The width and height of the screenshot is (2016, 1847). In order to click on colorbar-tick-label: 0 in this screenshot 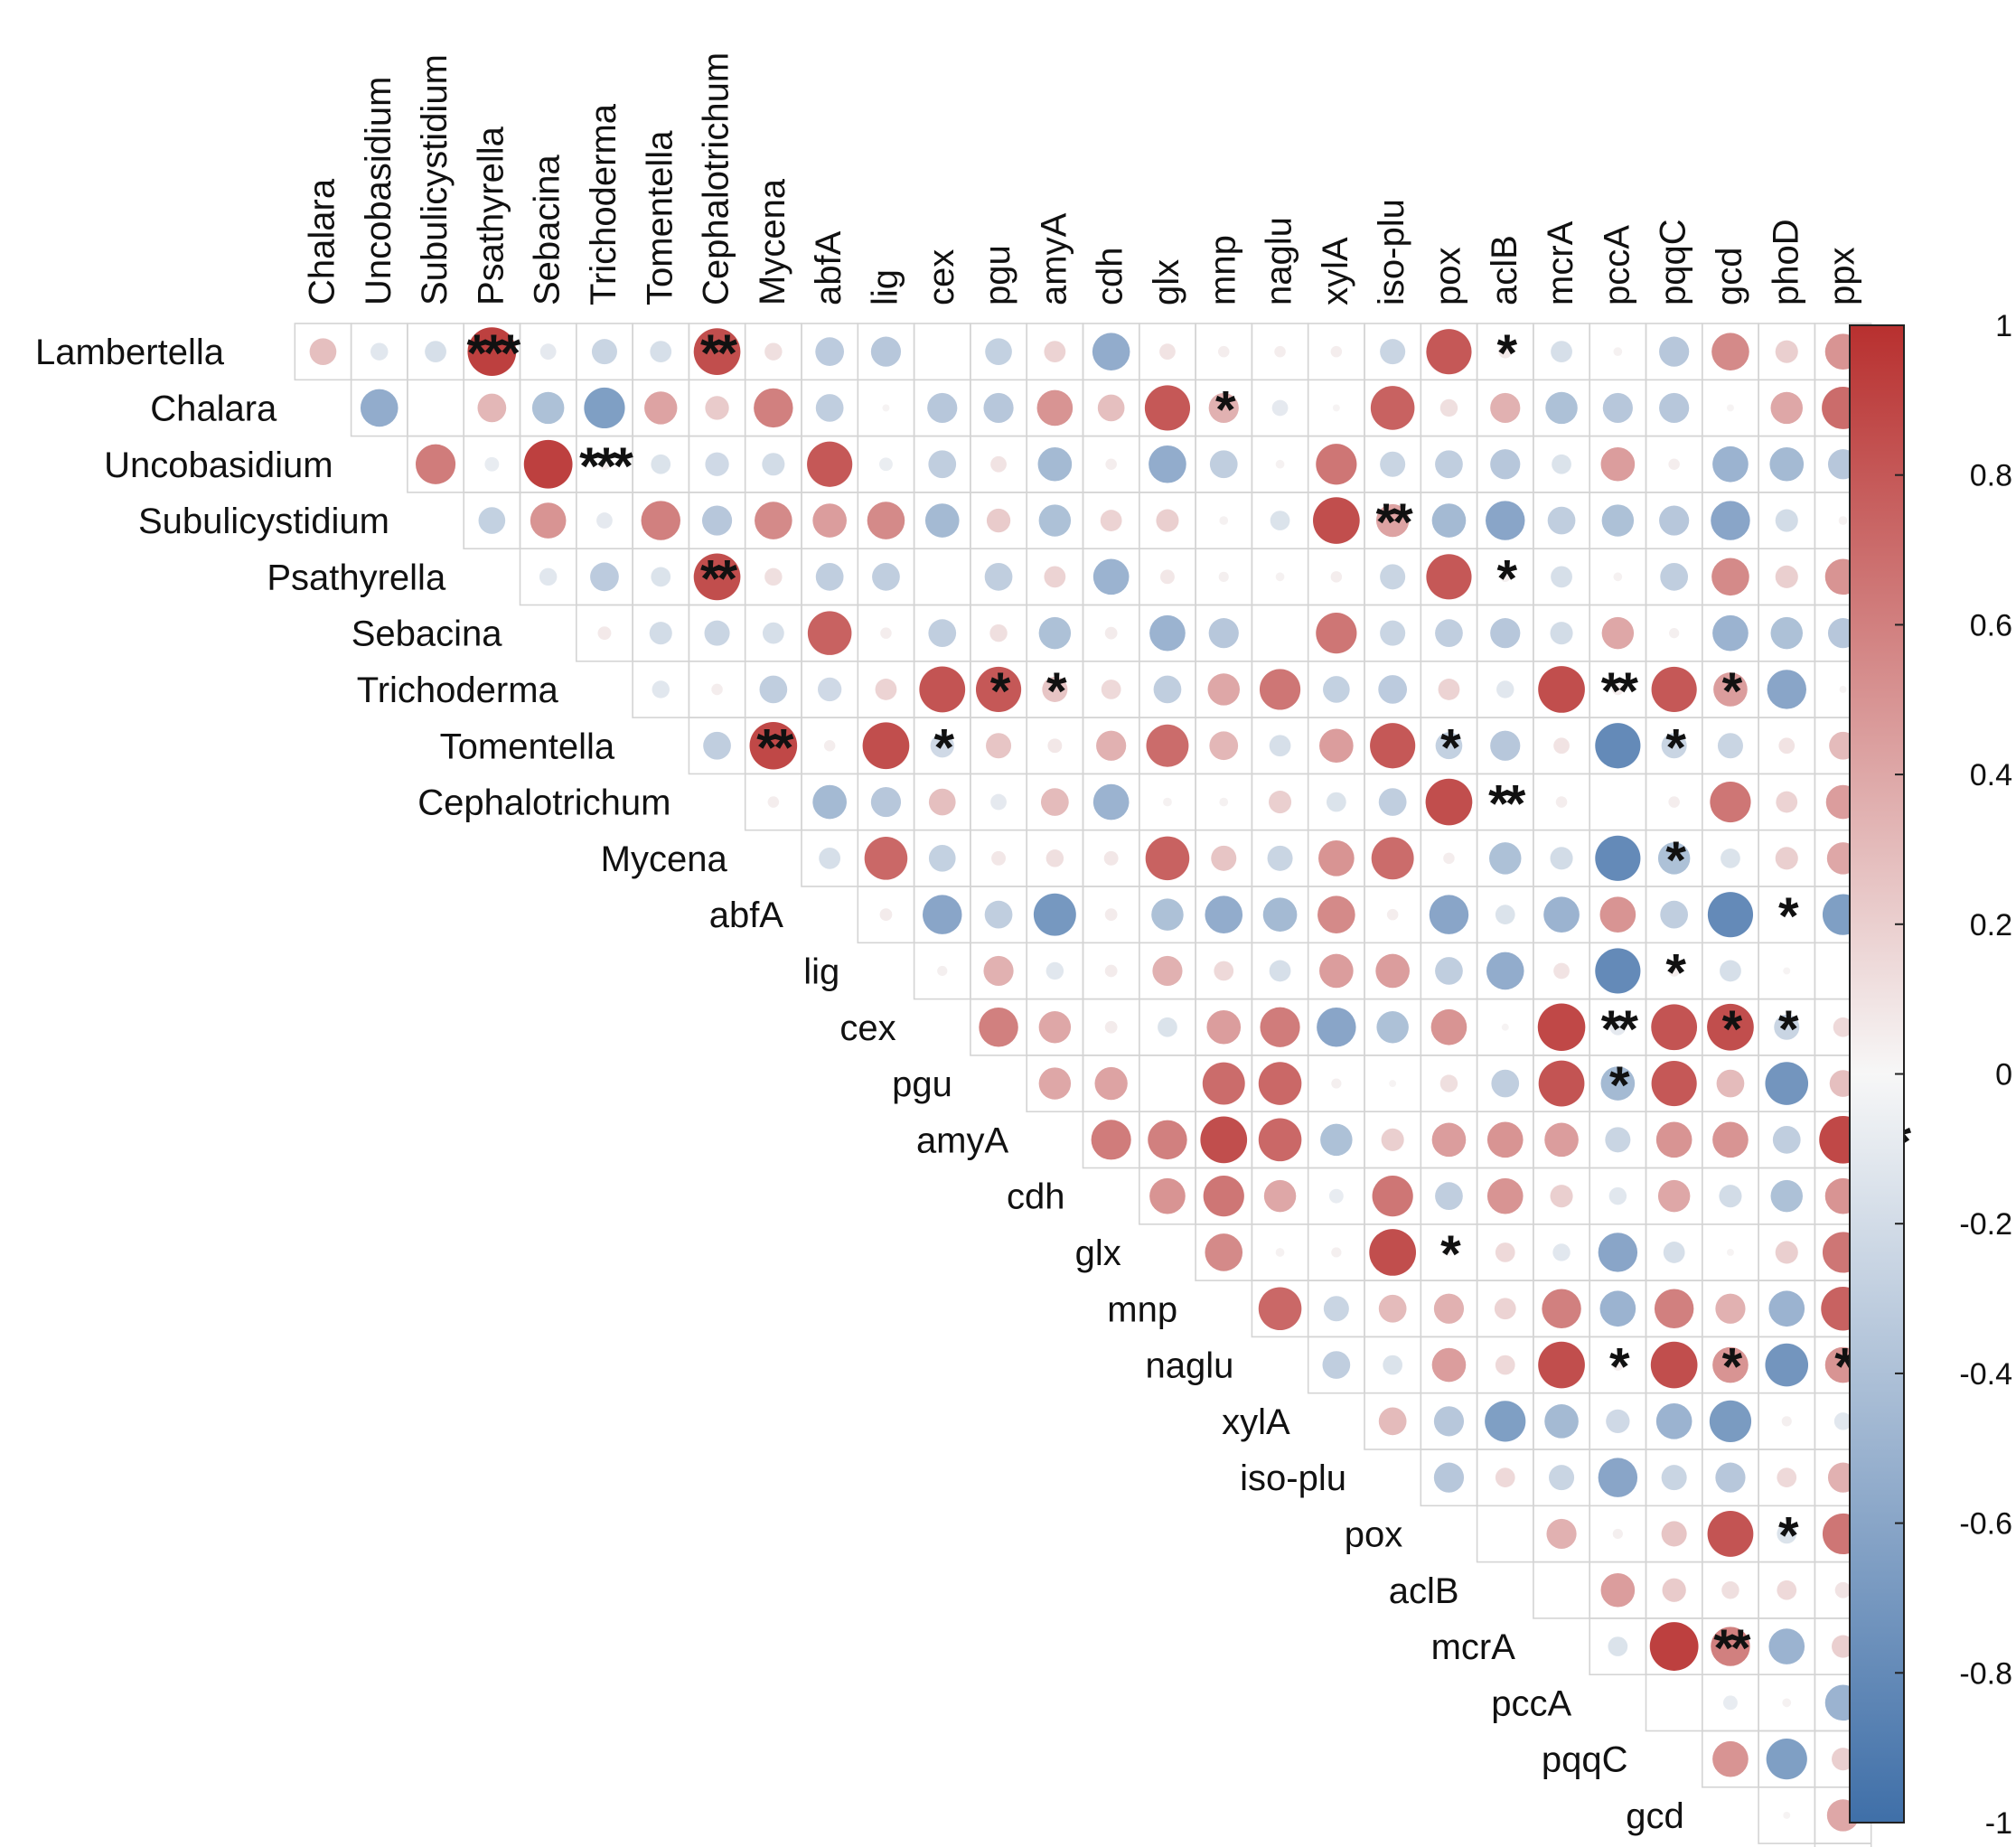, I will do `click(2004, 1075)`.